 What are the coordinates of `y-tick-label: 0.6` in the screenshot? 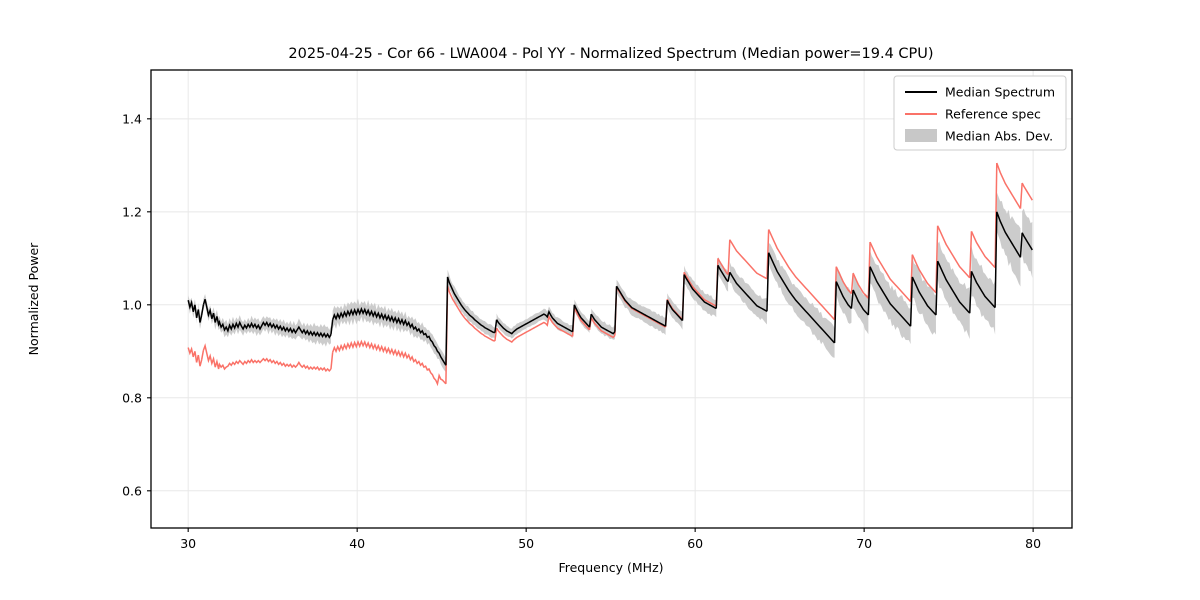 It's located at (132, 490).